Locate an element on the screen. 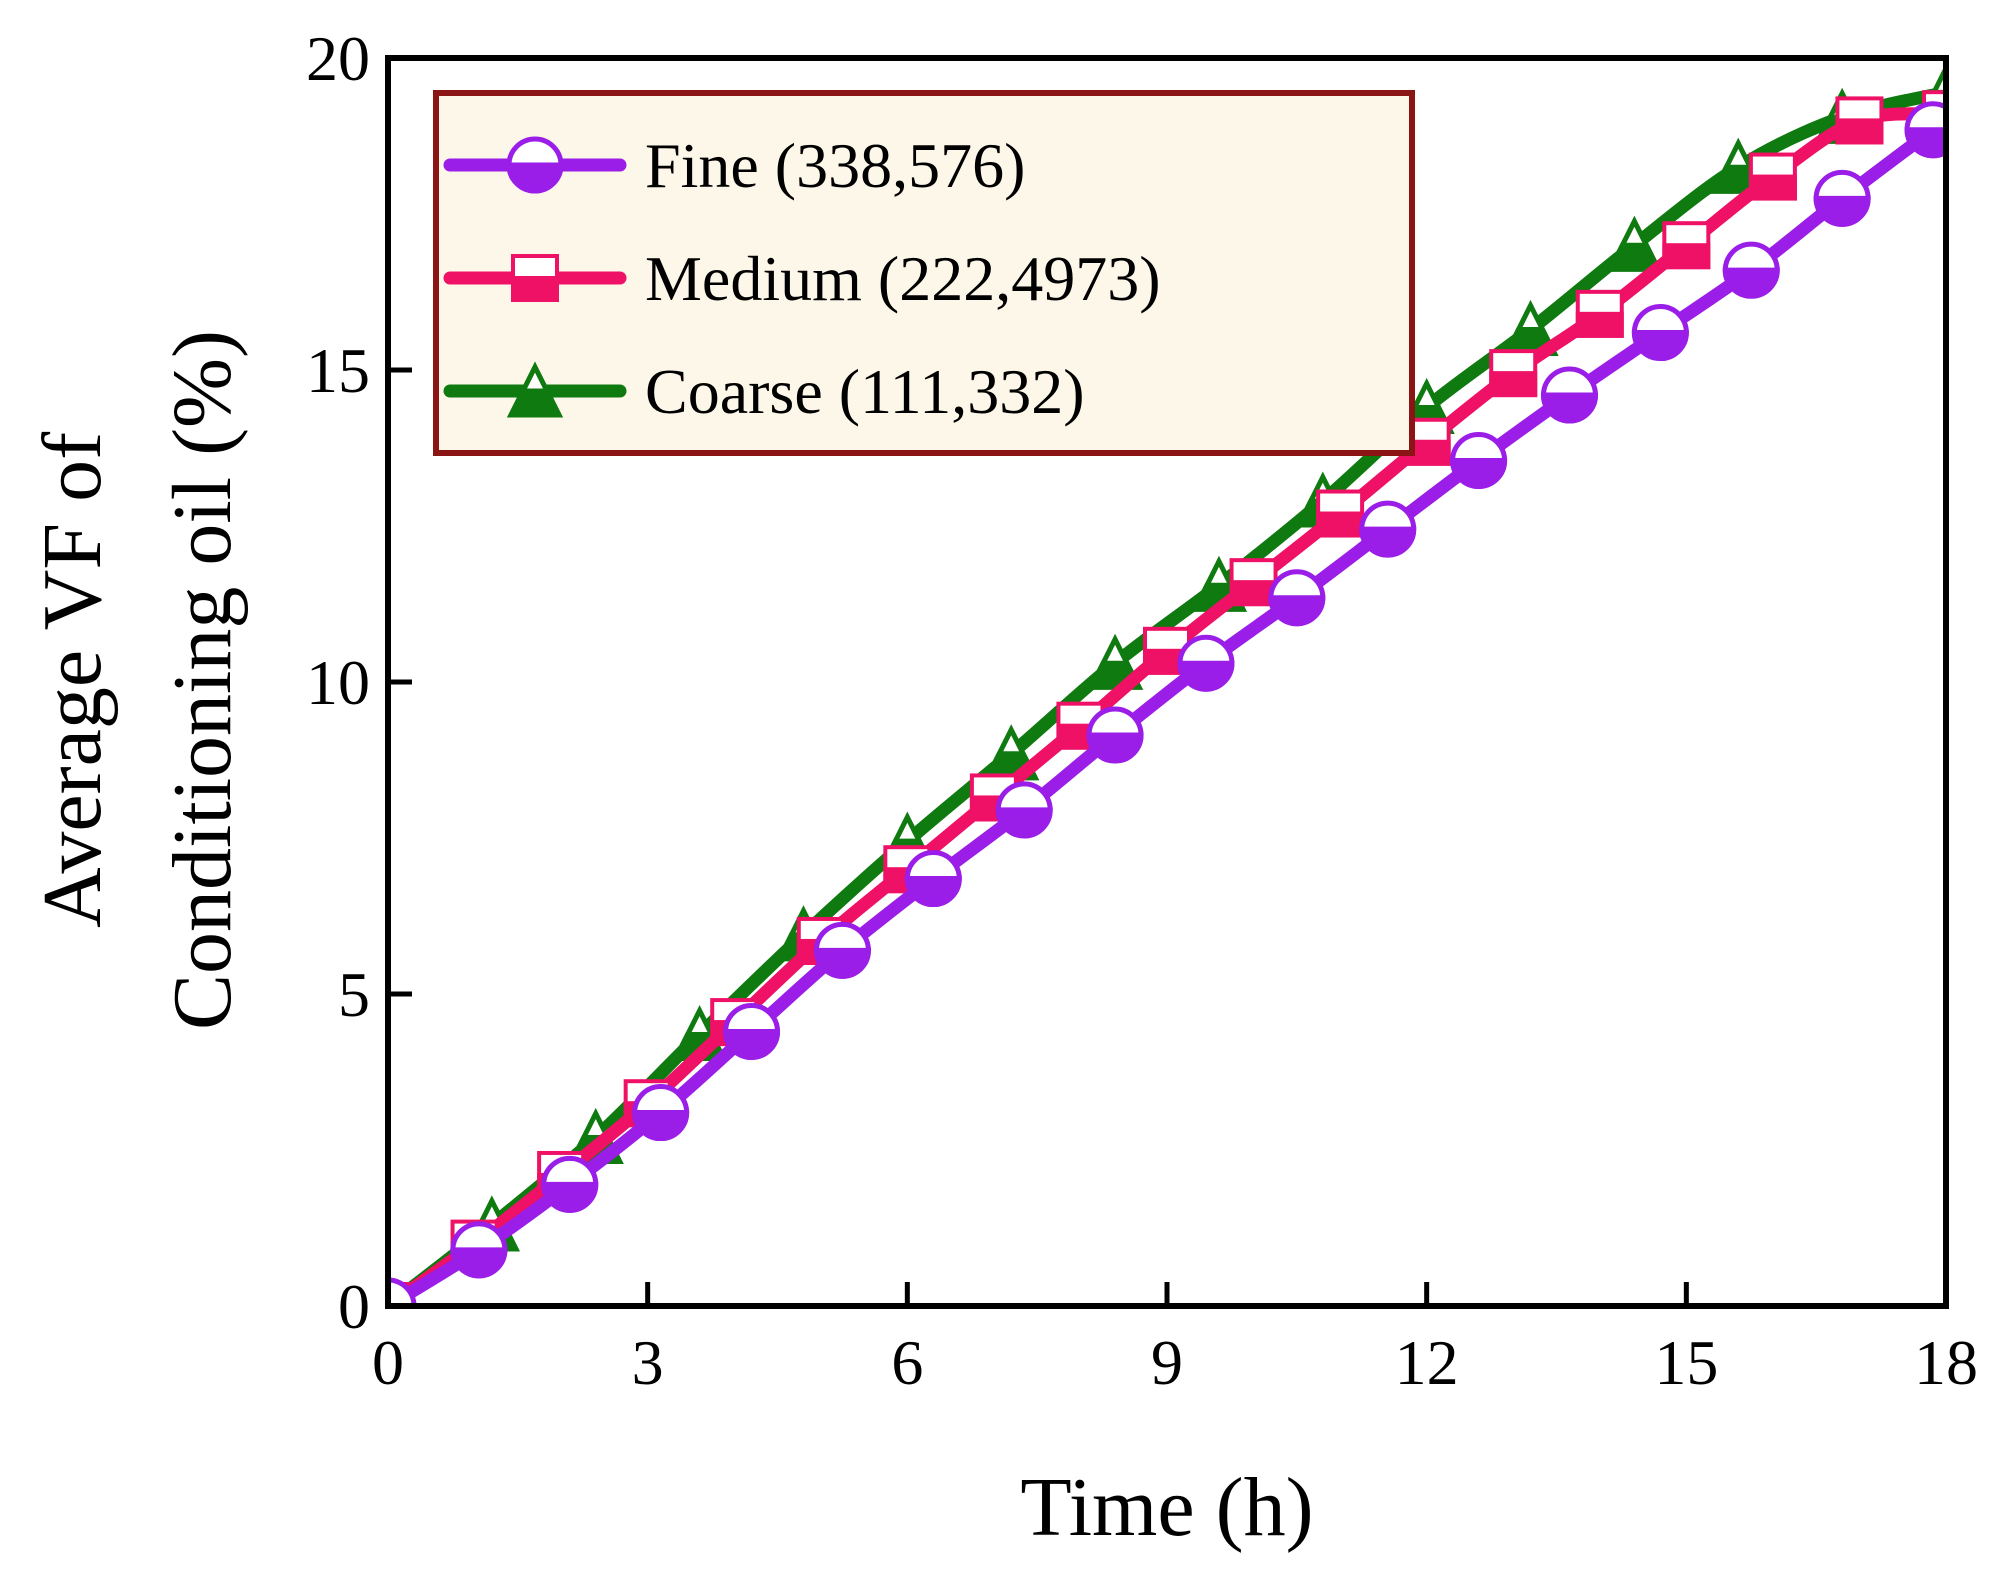 Image resolution: width=2000 pixels, height=1579 pixels. legend-label: Fine (338,576) is located at coordinates (835, 165).